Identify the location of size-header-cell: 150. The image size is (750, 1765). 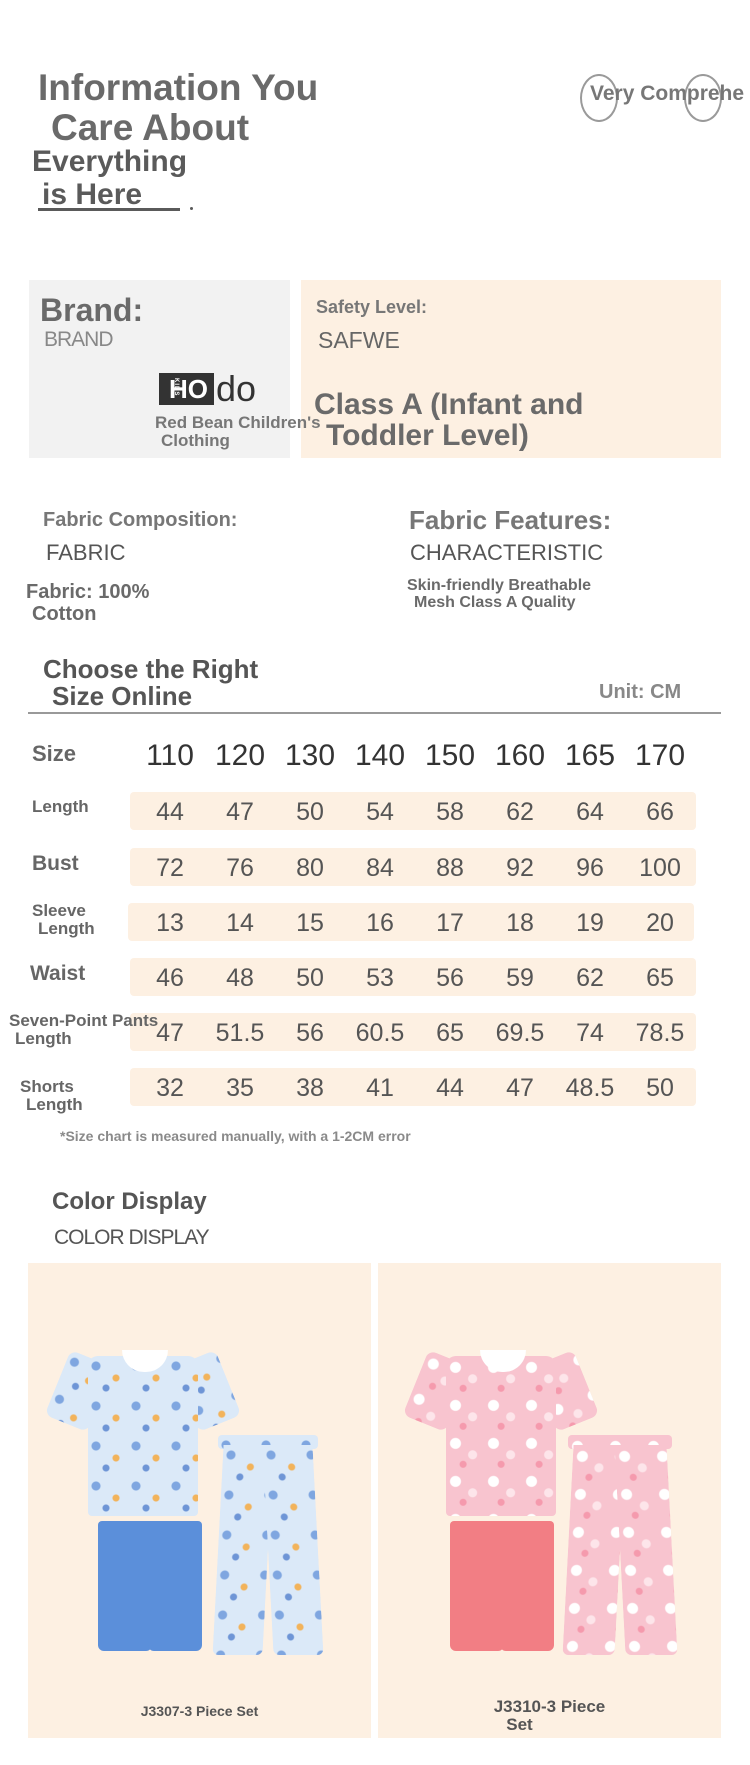
(450, 755).